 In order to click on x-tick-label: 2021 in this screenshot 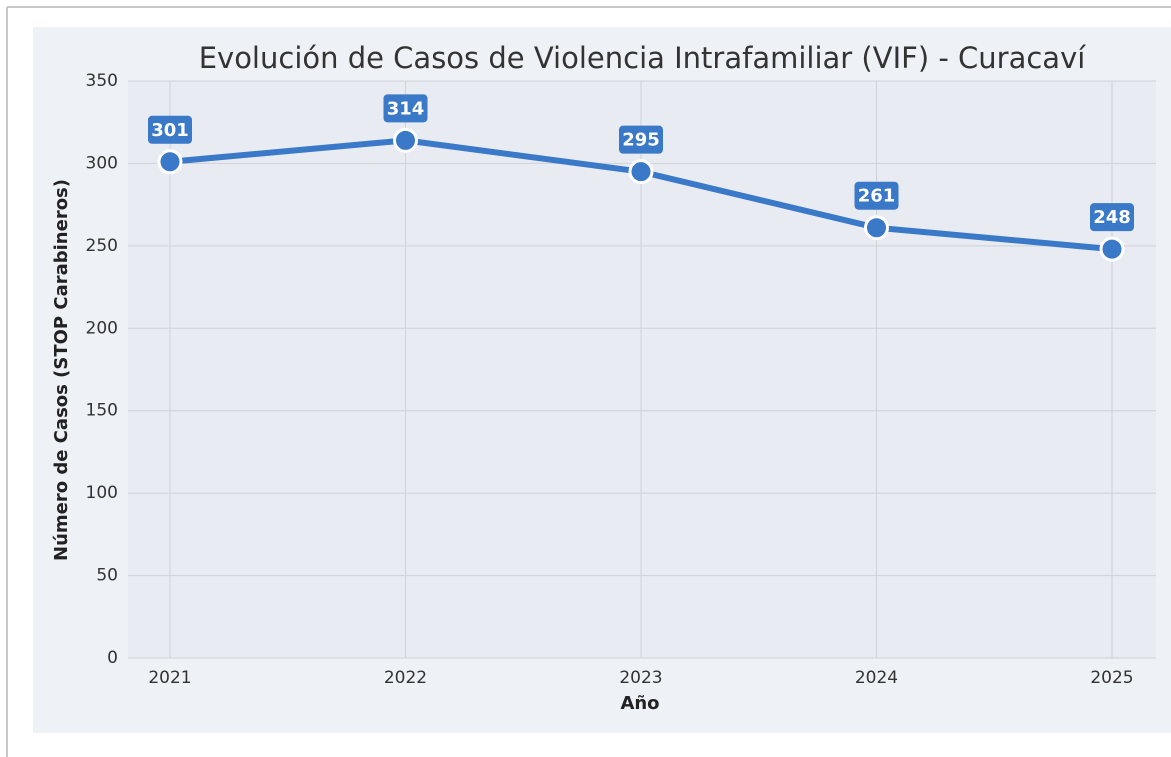, I will do `click(169, 678)`.